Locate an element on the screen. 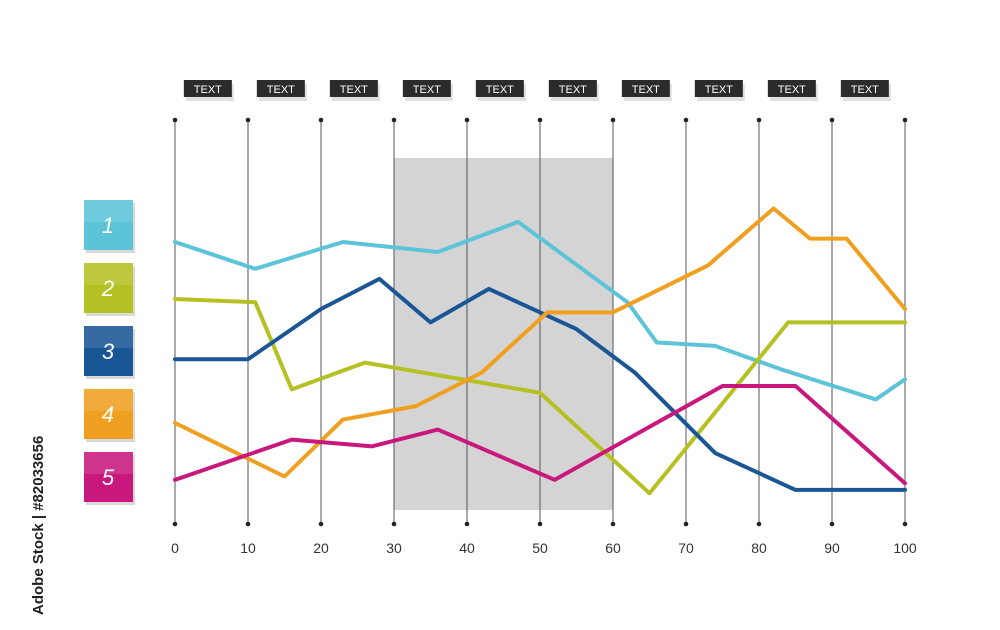  x-tick-label-7: 70 is located at coordinates (686, 548).